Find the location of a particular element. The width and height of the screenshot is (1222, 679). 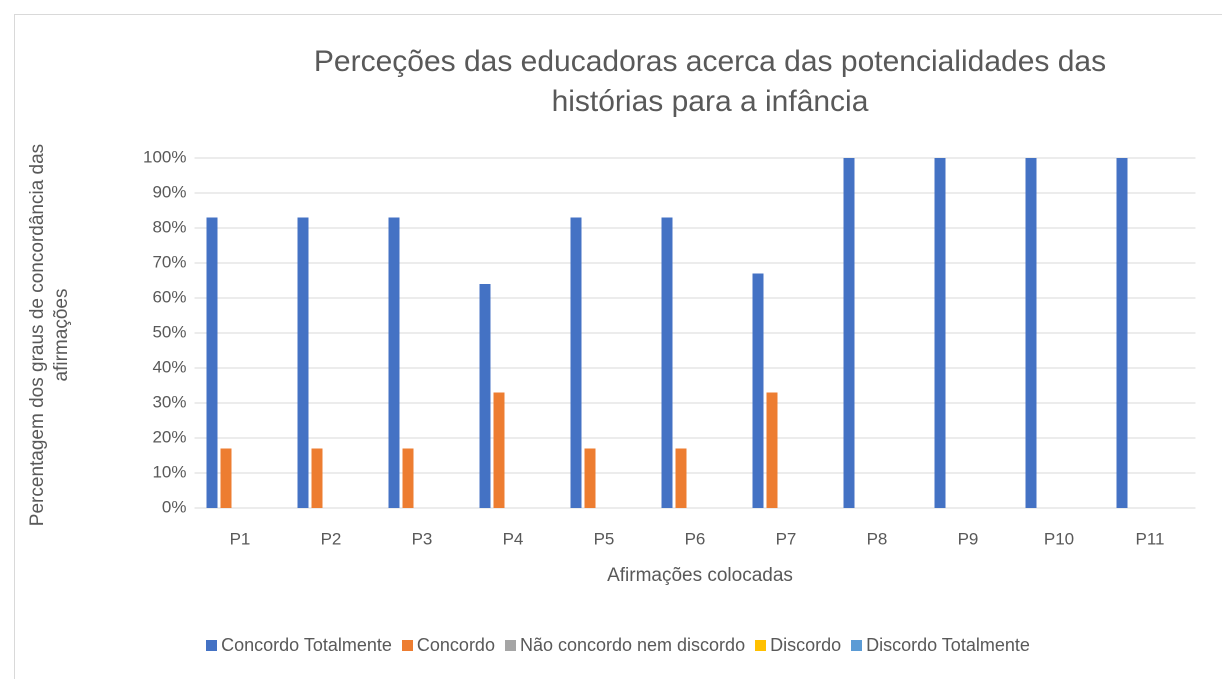

legend-item: Concordo is located at coordinates (448, 645).